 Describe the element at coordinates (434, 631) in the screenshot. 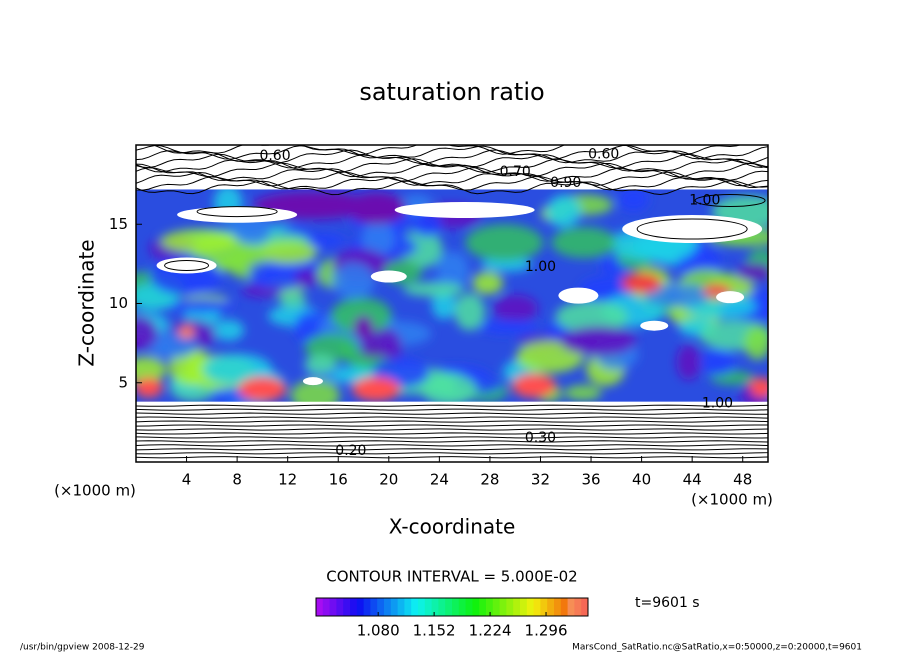

I see `colorbar-tick-label: 1.152` at that location.